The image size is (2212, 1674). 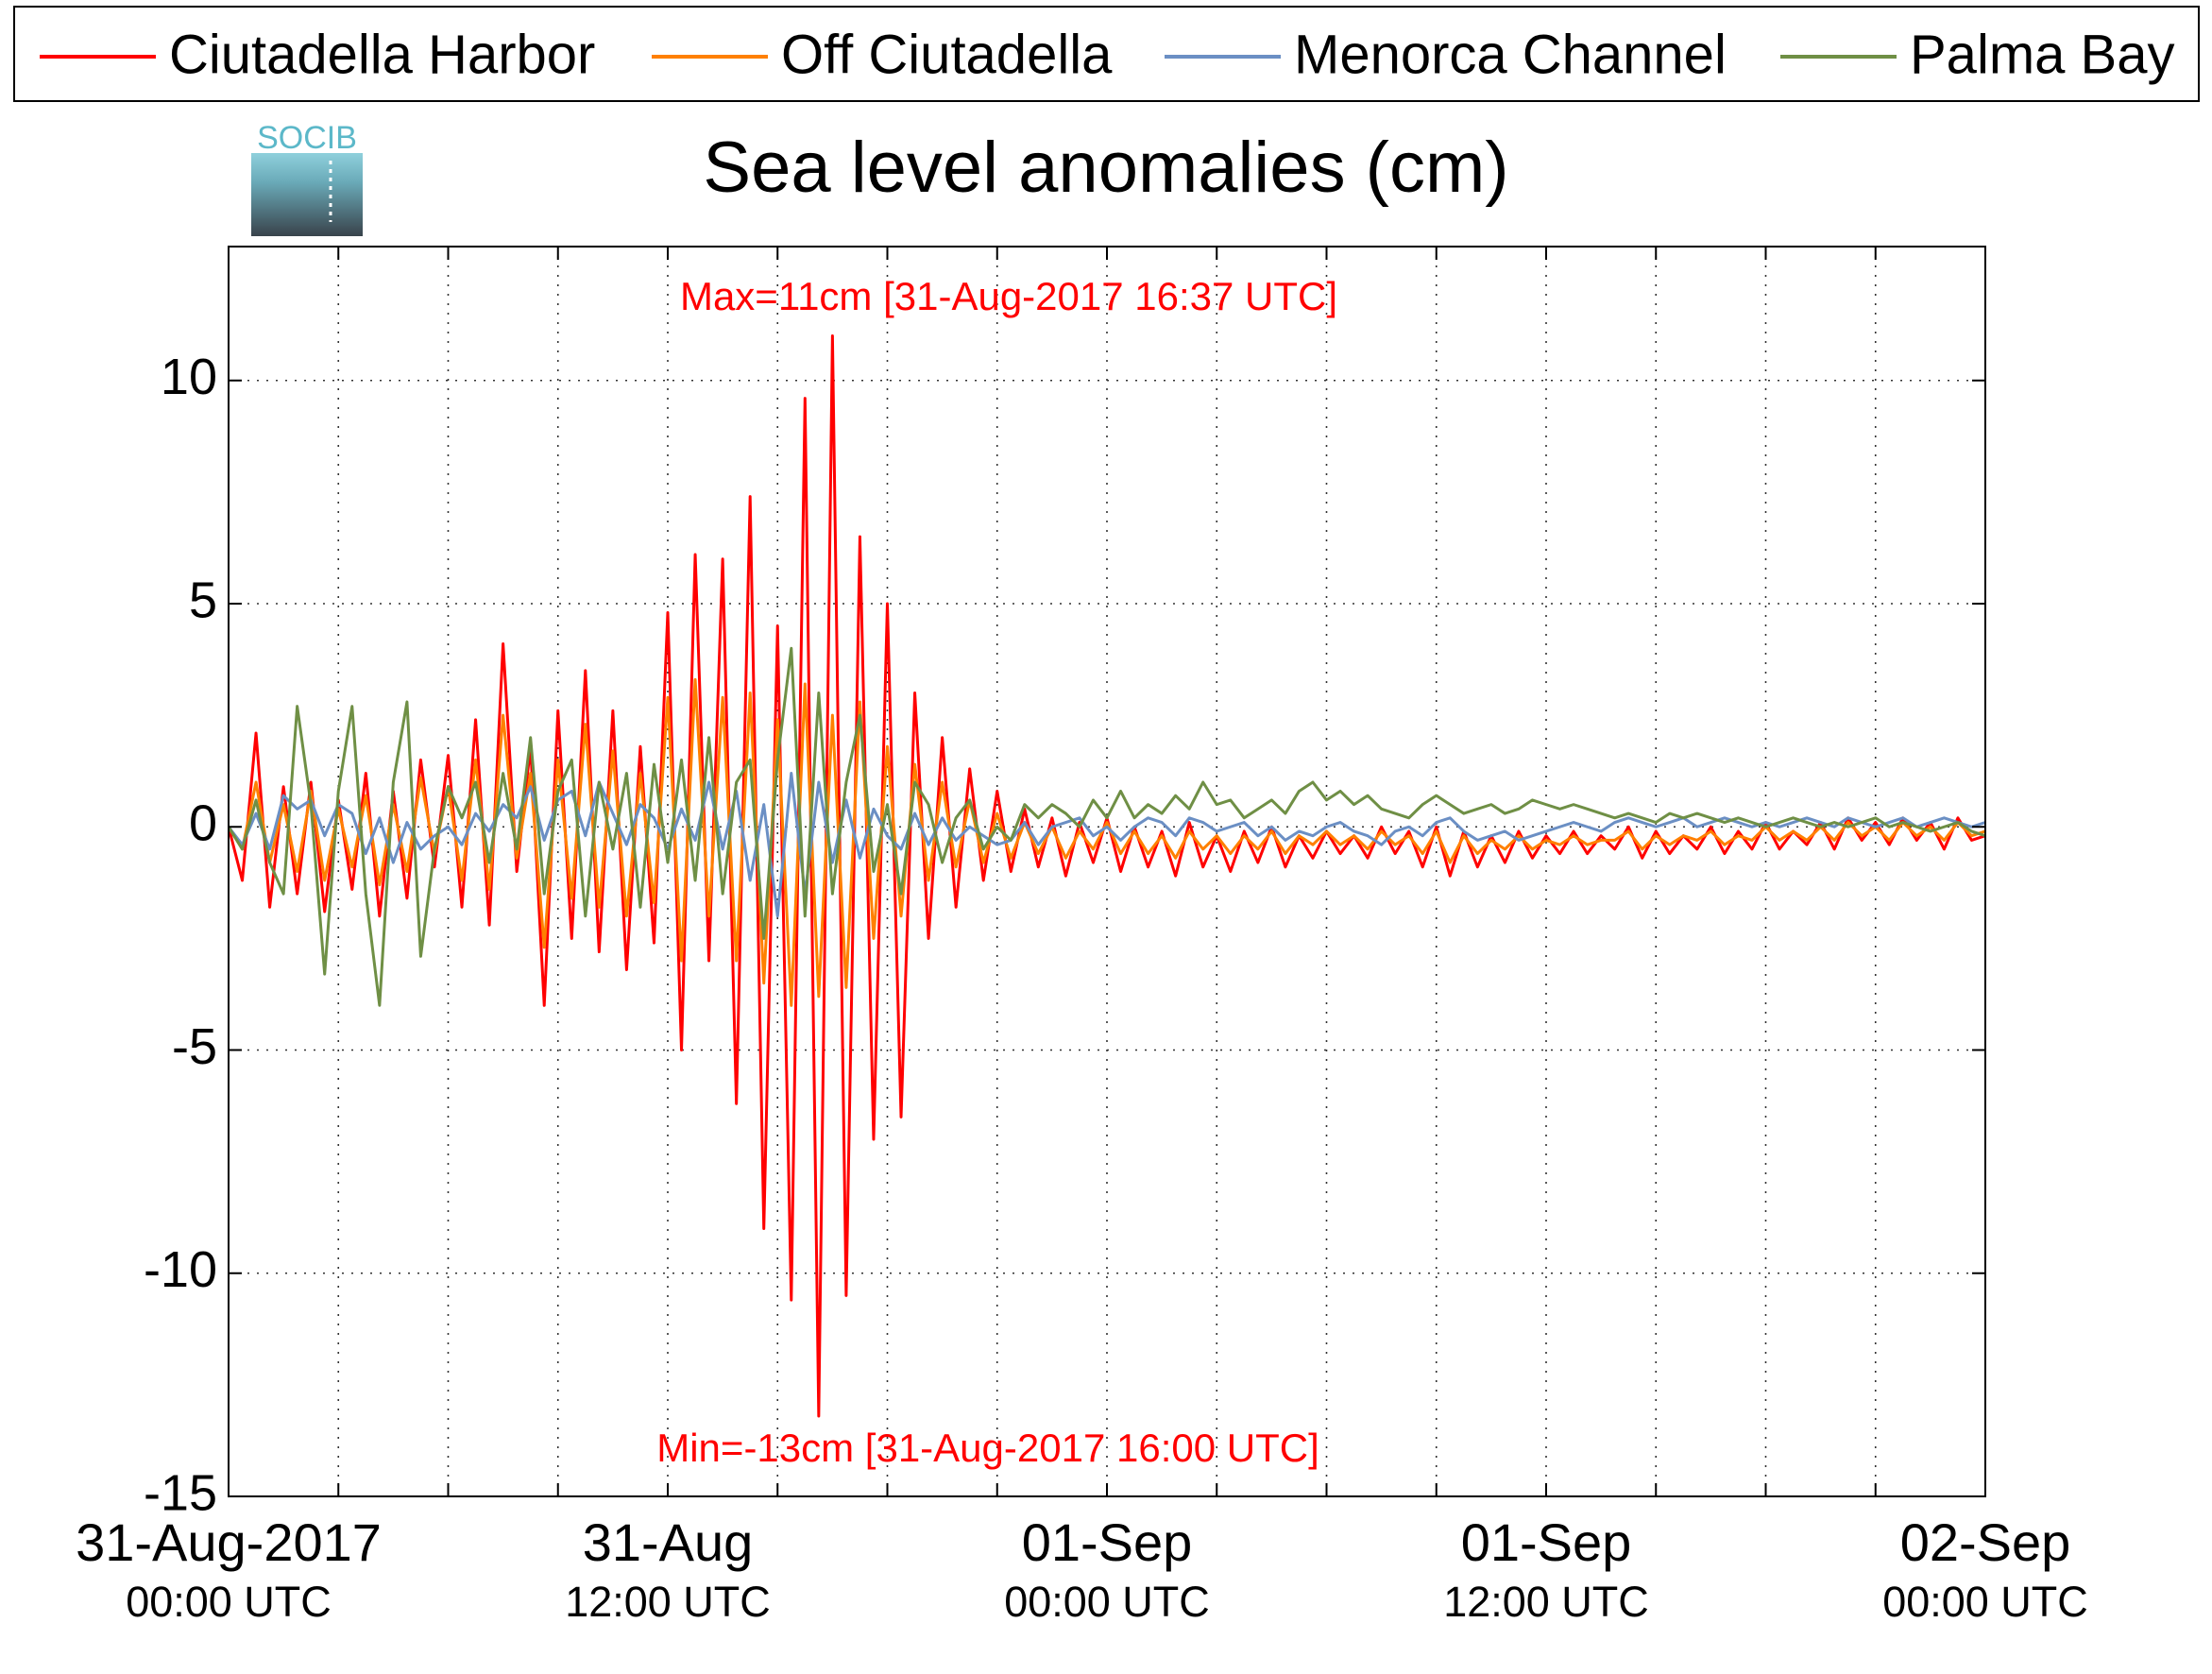 What do you see at coordinates (1510, 54) in the screenshot?
I see `legend-label: Menorca Channel` at bounding box center [1510, 54].